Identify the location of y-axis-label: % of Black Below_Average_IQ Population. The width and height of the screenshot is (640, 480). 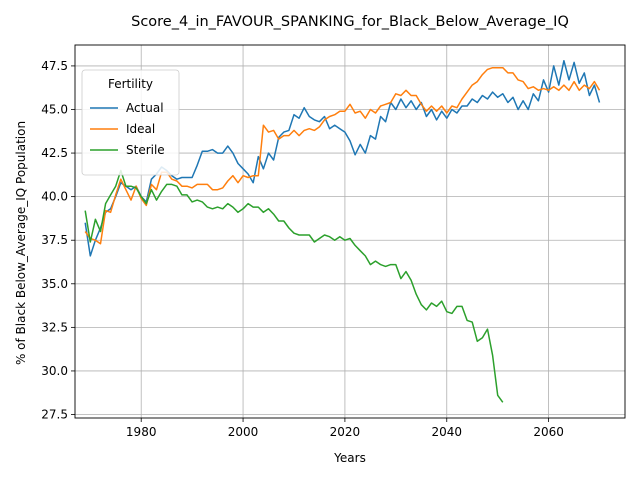
(21, 243).